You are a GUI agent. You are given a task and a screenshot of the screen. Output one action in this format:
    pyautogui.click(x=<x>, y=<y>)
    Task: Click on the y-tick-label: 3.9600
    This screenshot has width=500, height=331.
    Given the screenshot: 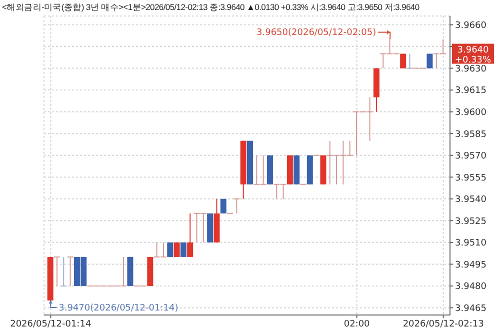 What is the action you would take?
    pyautogui.click(x=471, y=113)
    